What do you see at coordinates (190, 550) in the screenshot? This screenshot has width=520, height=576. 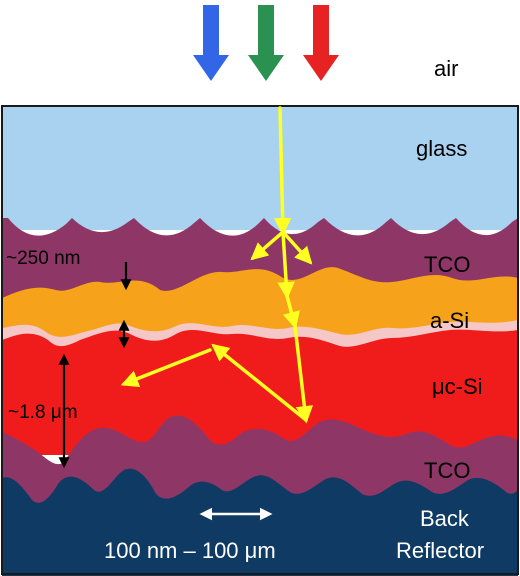 I see `feature-size-label: 100 nm – 100 μm` at bounding box center [190, 550].